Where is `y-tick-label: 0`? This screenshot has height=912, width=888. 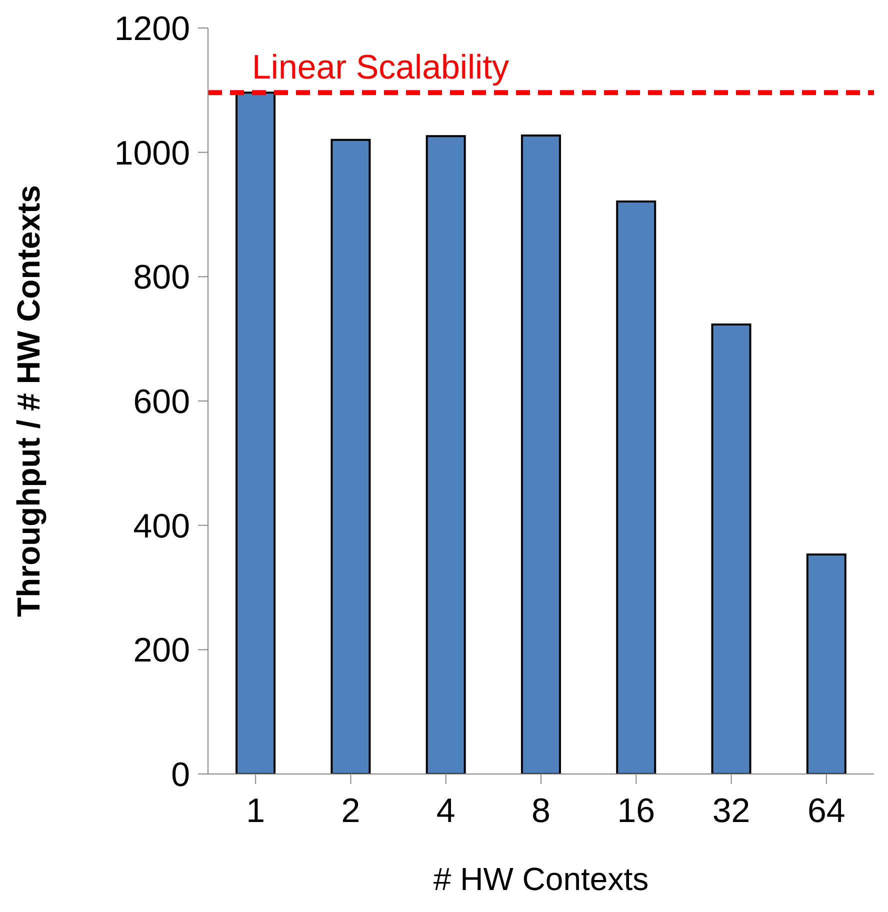
y-tick-label: 0 is located at coordinates (180, 775).